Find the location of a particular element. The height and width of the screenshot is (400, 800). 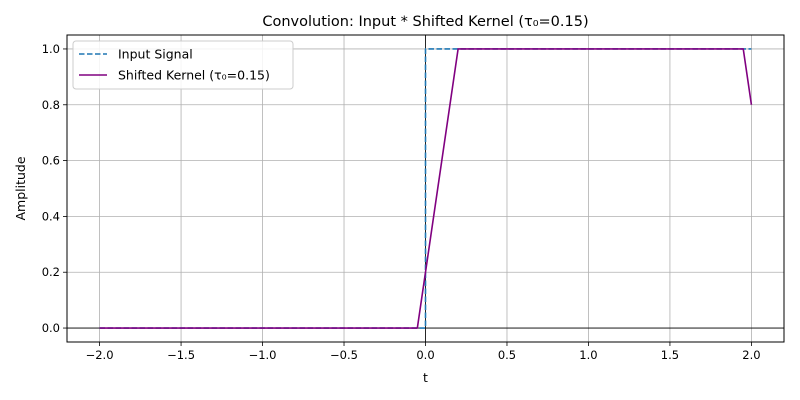

legend-box is located at coordinates (183, 65).